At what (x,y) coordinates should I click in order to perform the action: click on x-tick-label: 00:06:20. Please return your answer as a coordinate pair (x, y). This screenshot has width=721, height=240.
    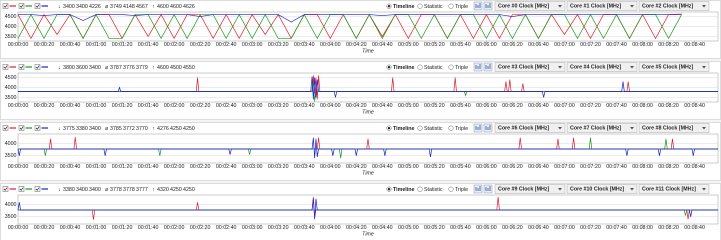
    Looking at the image, I should click on (512, 106).